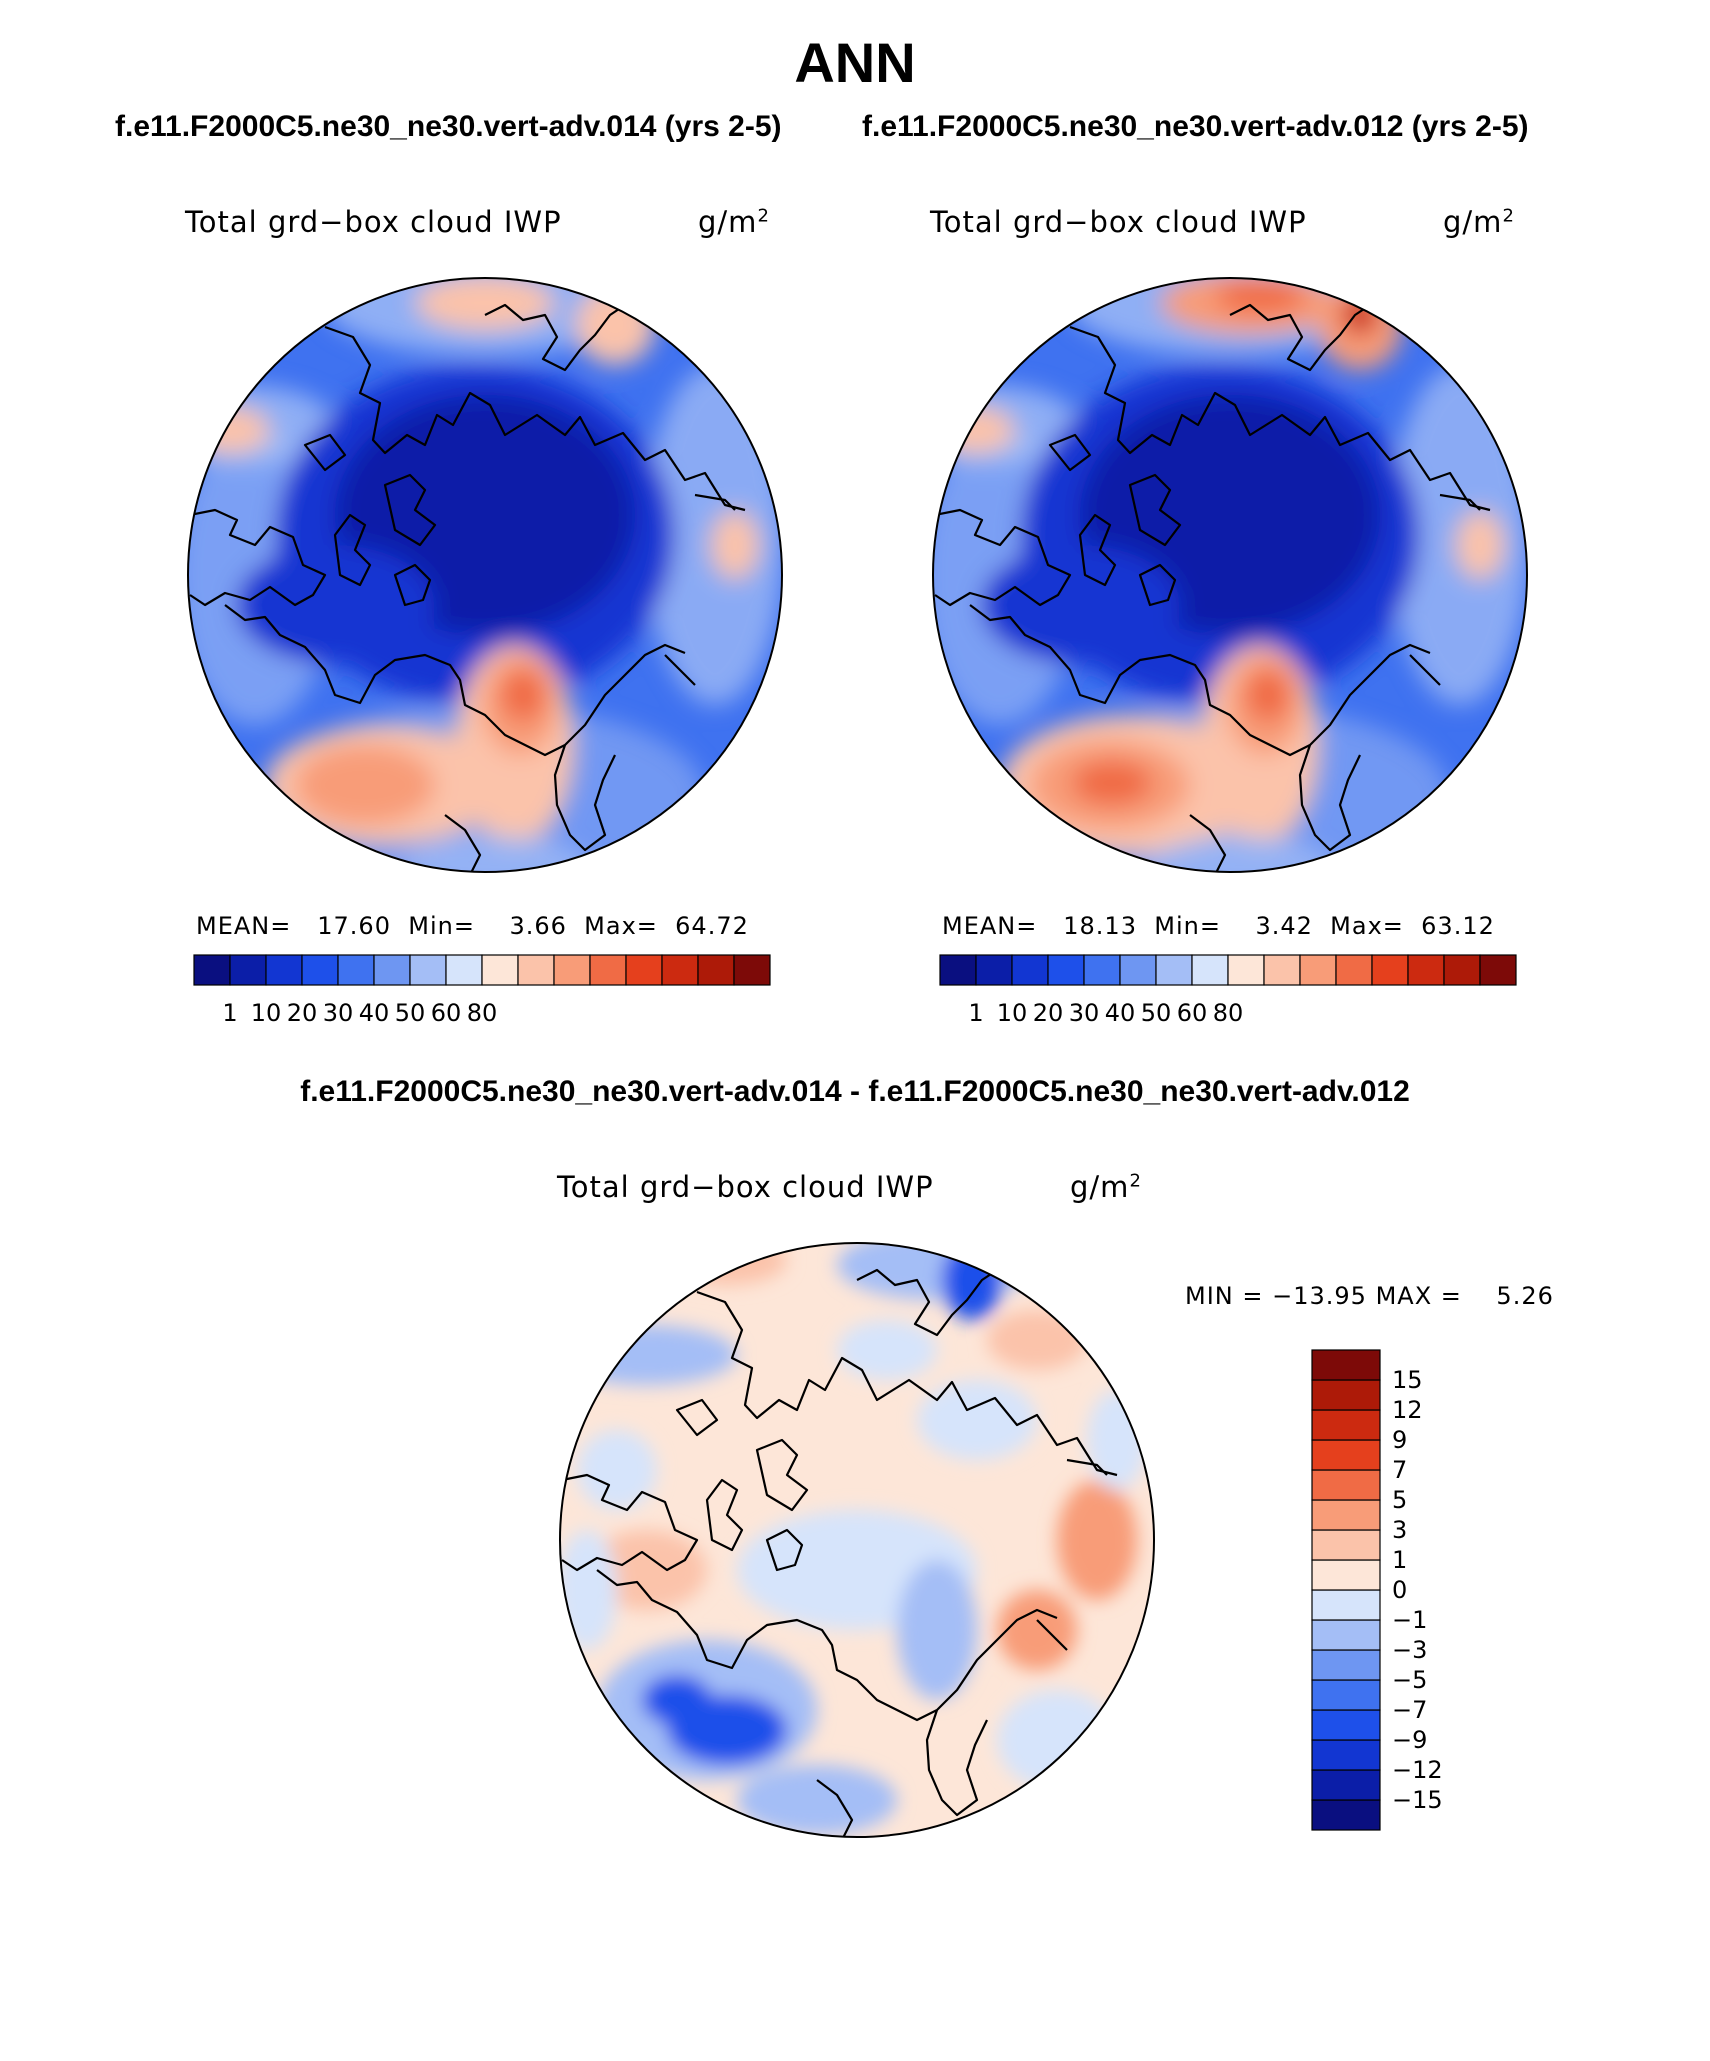 This screenshot has height=2061, width=1710. Describe the element at coordinates (1228, 988) in the screenshot. I see `panel2-colorbar: 1 10 20 30 40 50 60 80` at that location.